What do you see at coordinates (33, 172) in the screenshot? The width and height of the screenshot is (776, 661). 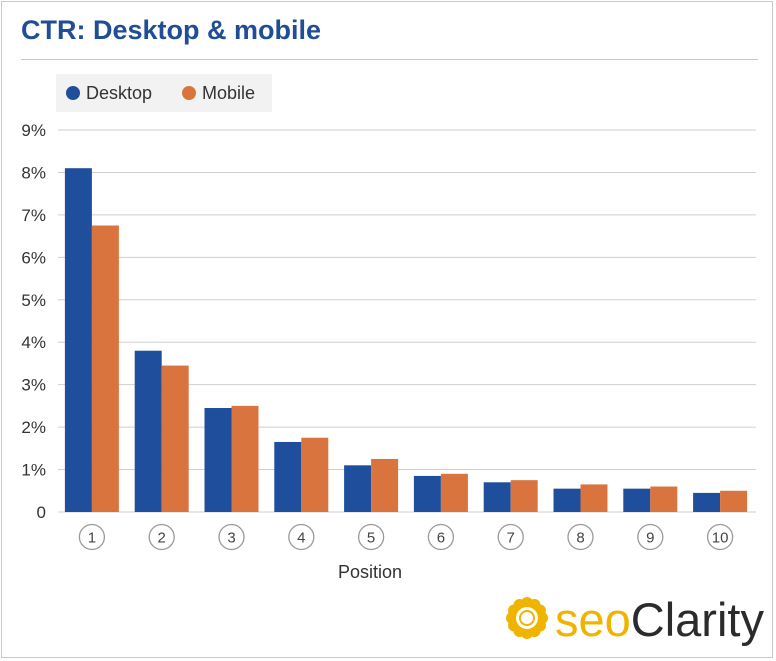 I see `y-tick-label: 8%` at bounding box center [33, 172].